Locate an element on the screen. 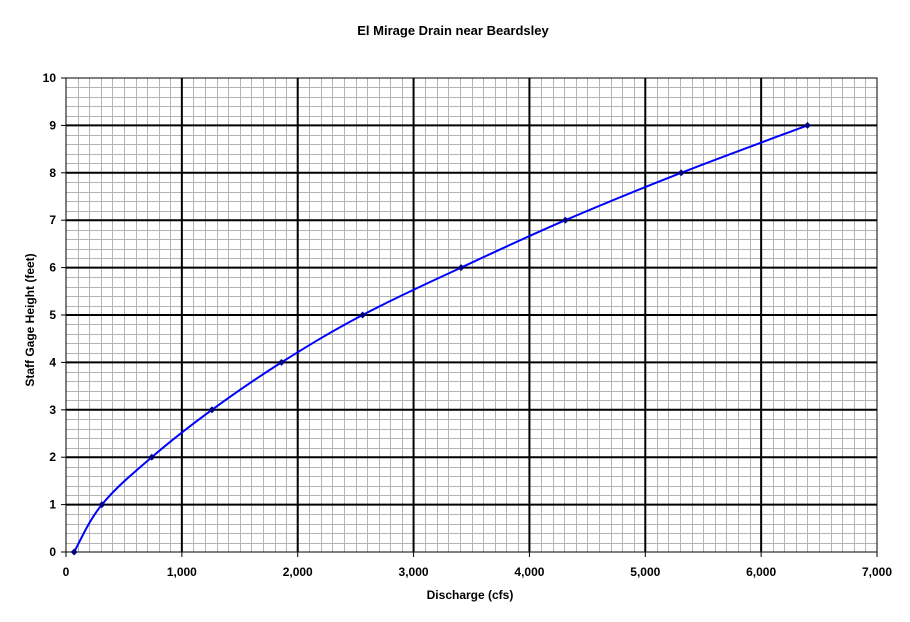 The image size is (910, 622). x-tick-label: 5,000 is located at coordinates (645, 572).